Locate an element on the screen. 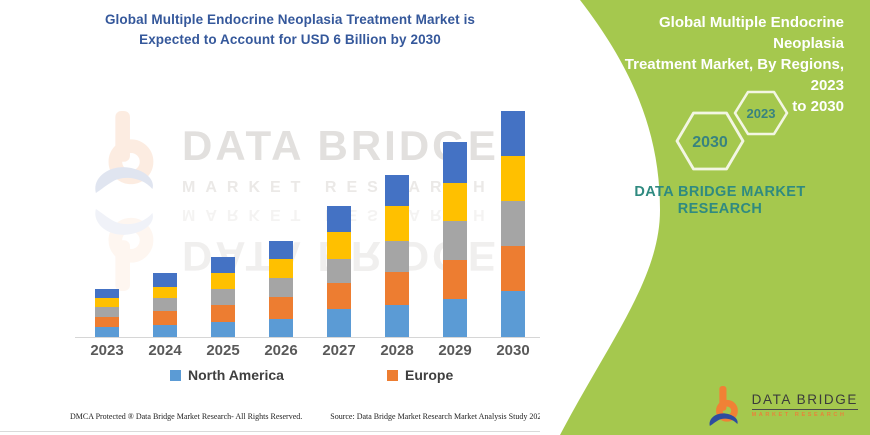 The image size is (870, 435). x-axis-label-2026: 2026 is located at coordinates (281, 350).